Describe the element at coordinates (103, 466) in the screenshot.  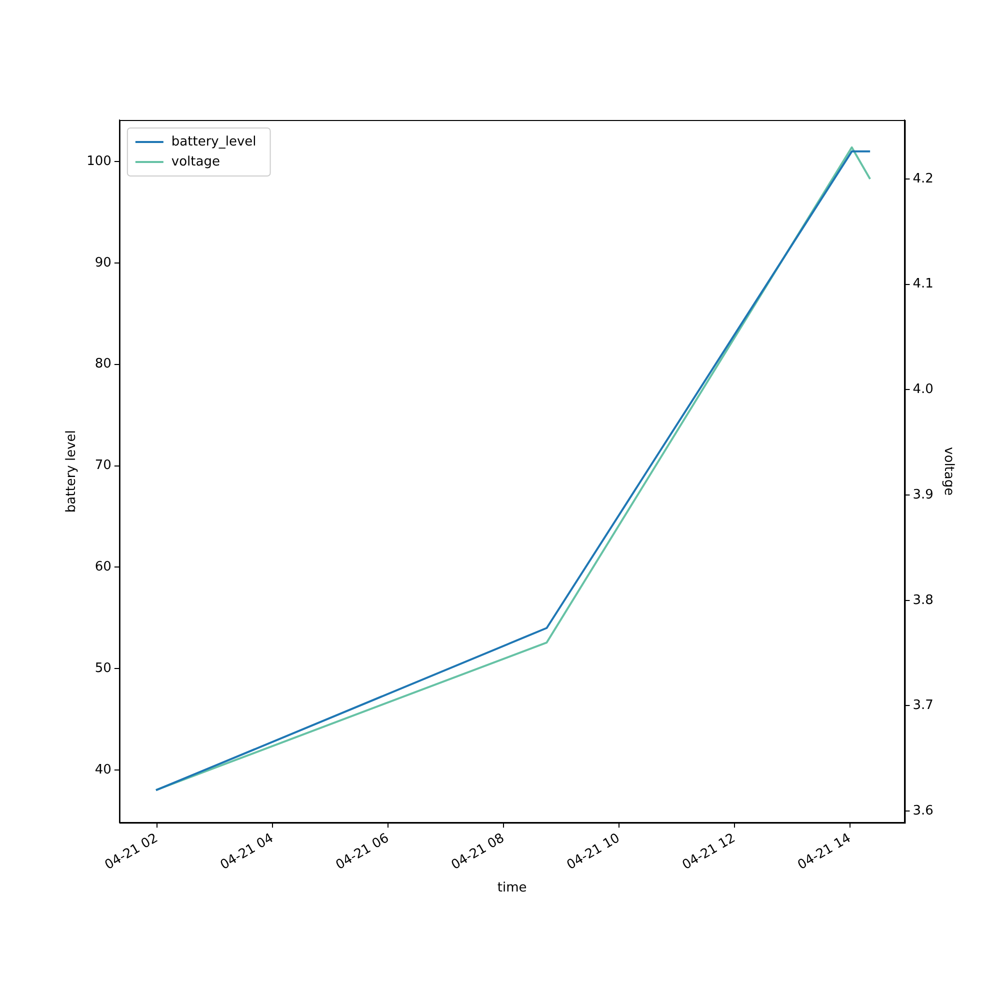
I see `y-tick-label: 70` at that location.